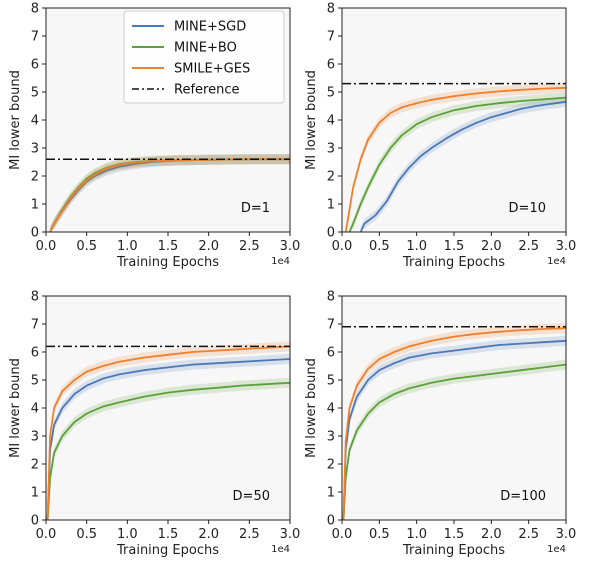 This screenshot has height=561, width=590. I want to click on legend-label: MINE+SGD, so click(210, 27).